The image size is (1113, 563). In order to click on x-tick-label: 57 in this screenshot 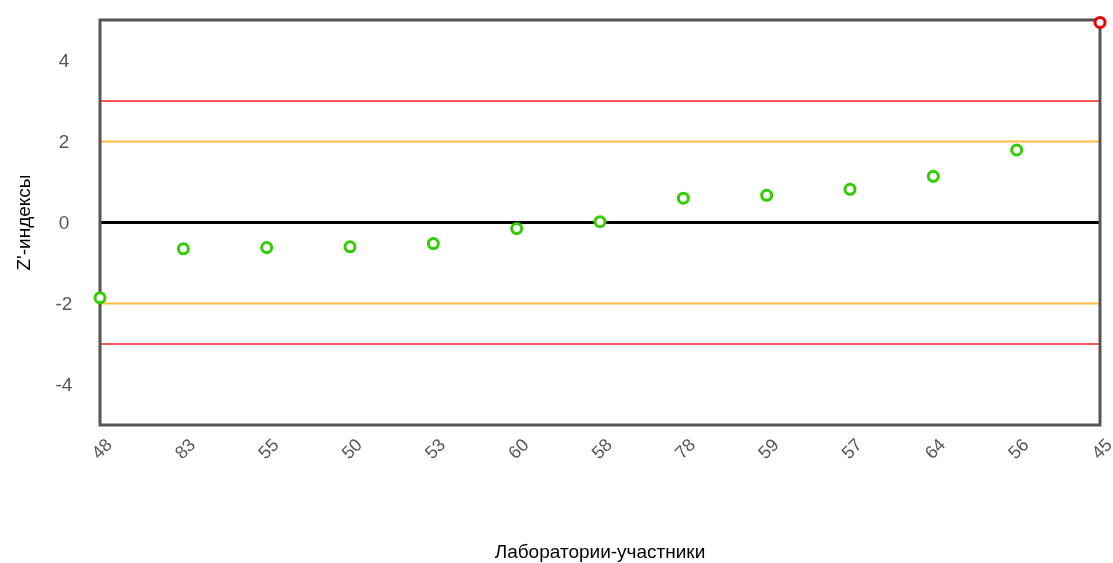, I will do `click(851, 448)`.